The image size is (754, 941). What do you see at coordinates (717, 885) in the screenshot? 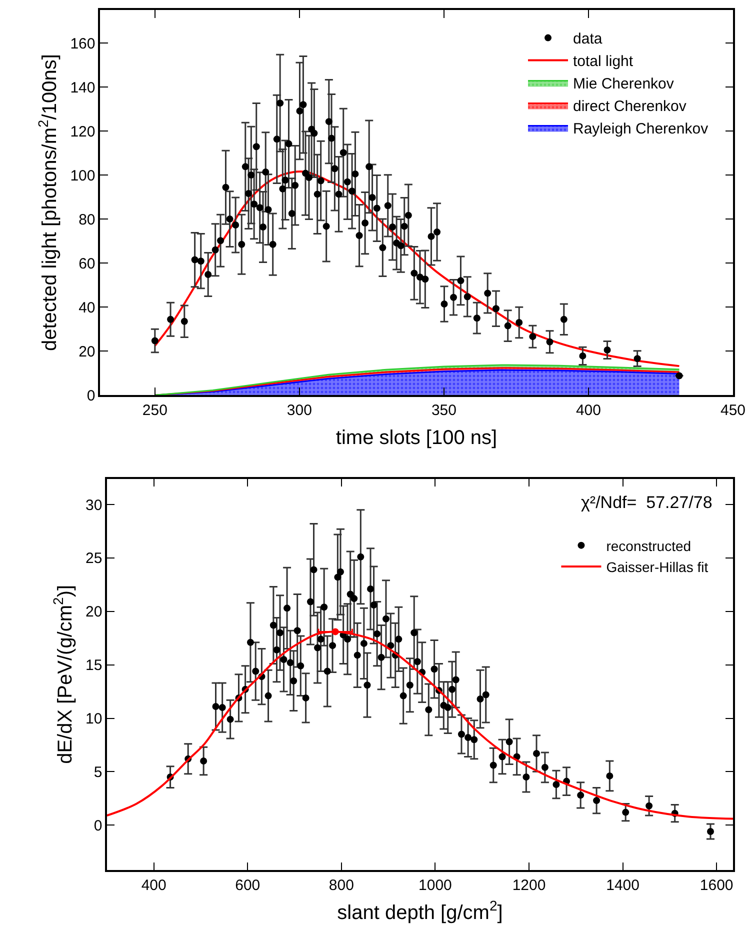
I see `x-tick-label: 1600` at bounding box center [717, 885].